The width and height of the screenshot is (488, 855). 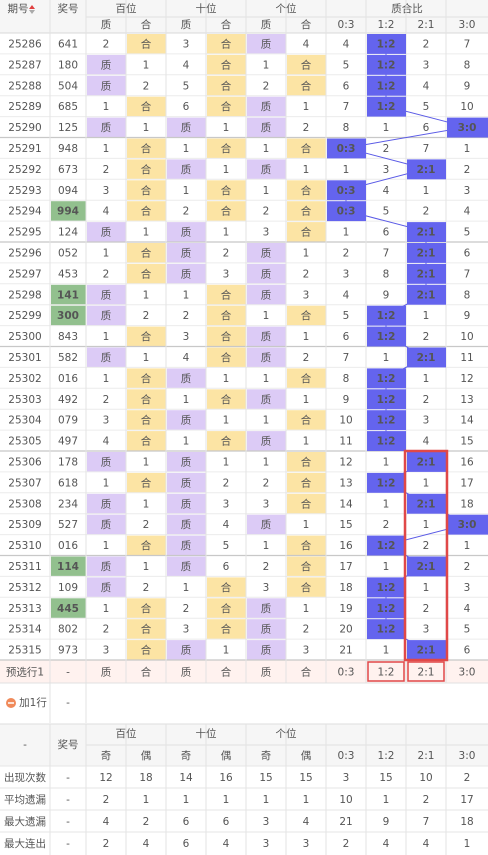 What do you see at coordinates (226, 778) in the screenshot?
I see `stat-value: 16` at bounding box center [226, 778].